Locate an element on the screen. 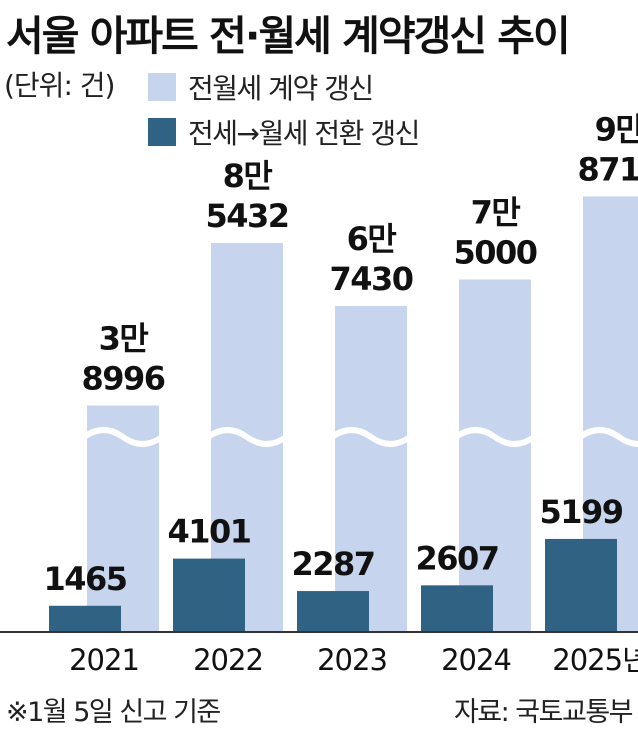  x-tick-label-2022: 2022 is located at coordinates (228, 660).